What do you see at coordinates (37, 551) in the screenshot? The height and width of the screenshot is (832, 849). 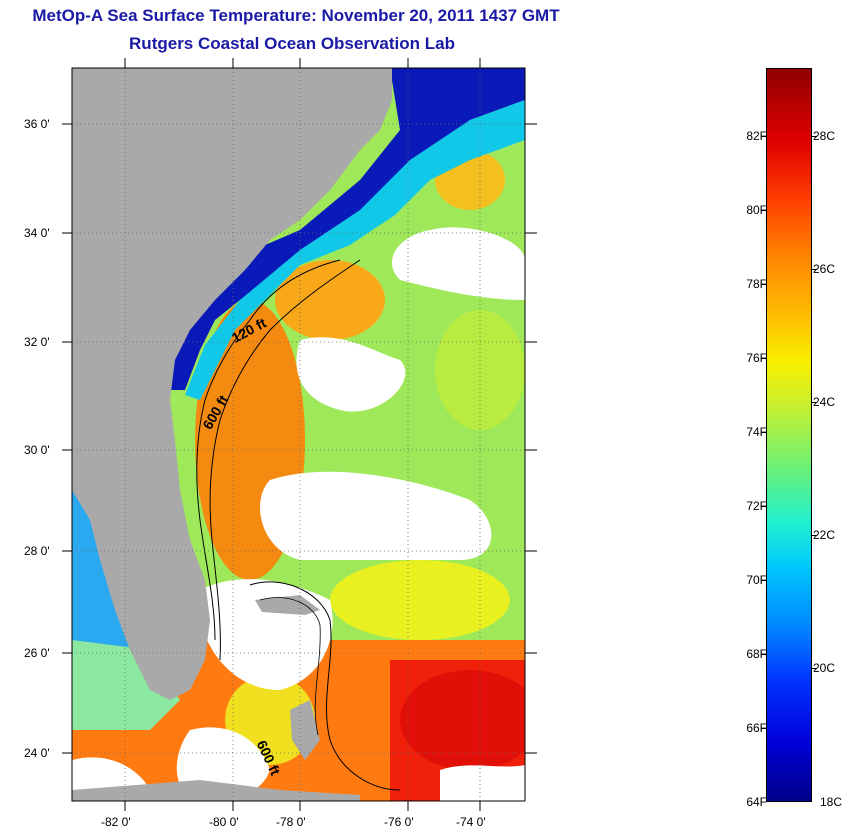 I see `lat-label-28: 28 0'` at bounding box center [37, 551].